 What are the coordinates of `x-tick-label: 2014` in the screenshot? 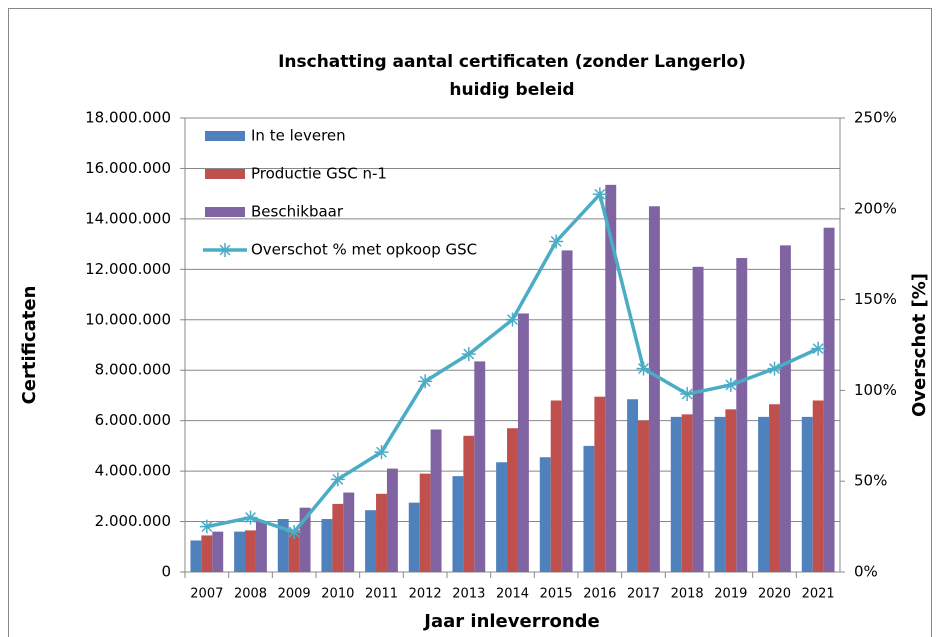 It's located at (512, 594).